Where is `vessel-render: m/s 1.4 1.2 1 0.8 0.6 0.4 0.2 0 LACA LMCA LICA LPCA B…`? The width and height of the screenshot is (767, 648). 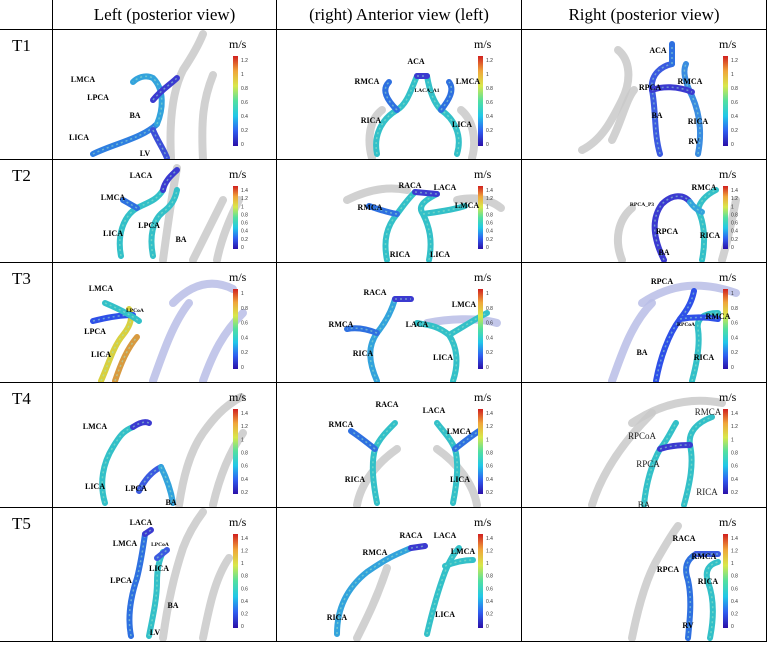 vessel-render: m/s 1.4 1.2 1 0.8 0.6 0.4 0.2 0 LACA LMCA LICA LPCA B… is located at coordinates (174, 213).